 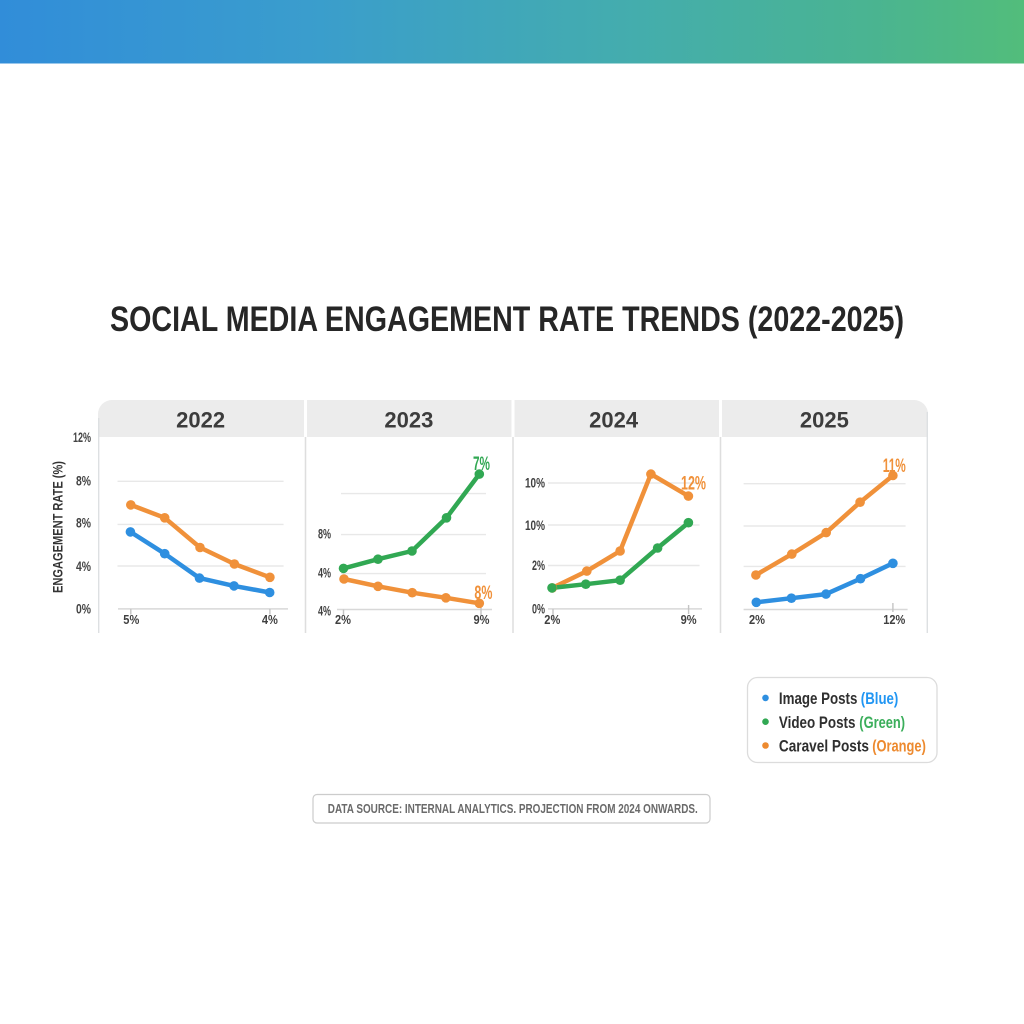 I want to click on svg-text: 11%, so click(x=894, y=466).